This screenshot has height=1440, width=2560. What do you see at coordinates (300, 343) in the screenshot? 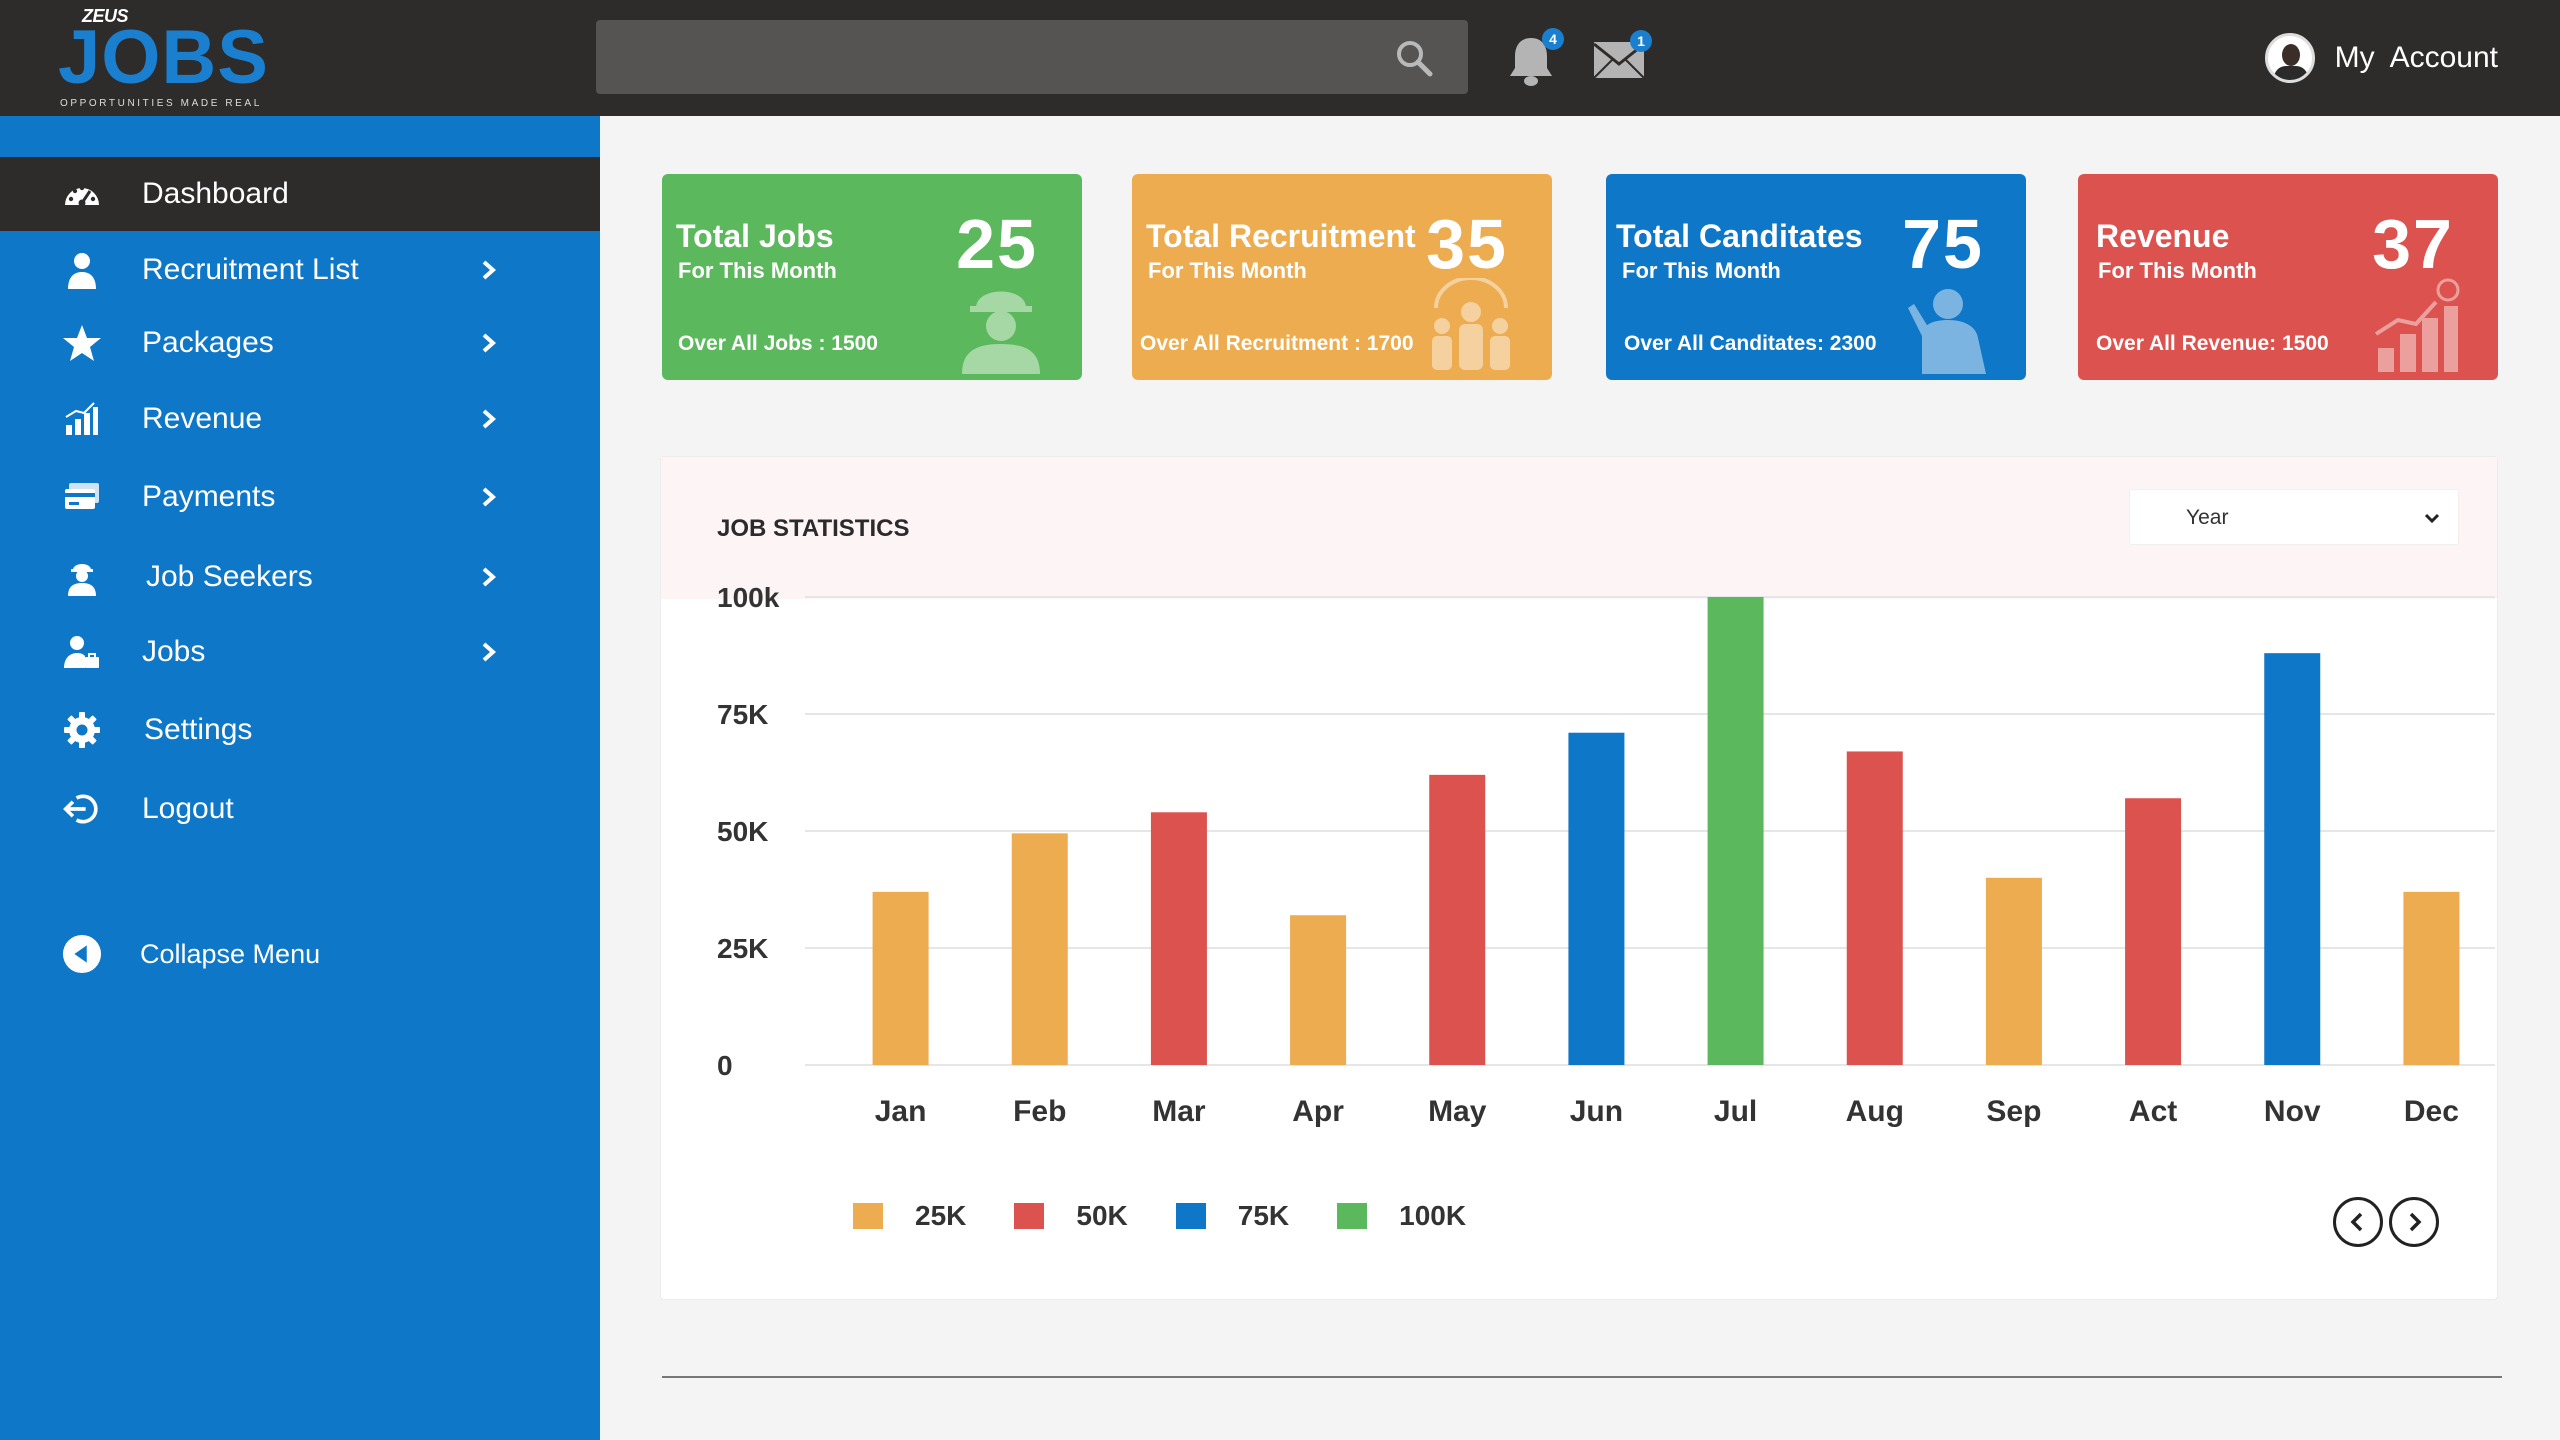
I see `sidebar-item-packages: Packages` at bounding box center [300, 343].